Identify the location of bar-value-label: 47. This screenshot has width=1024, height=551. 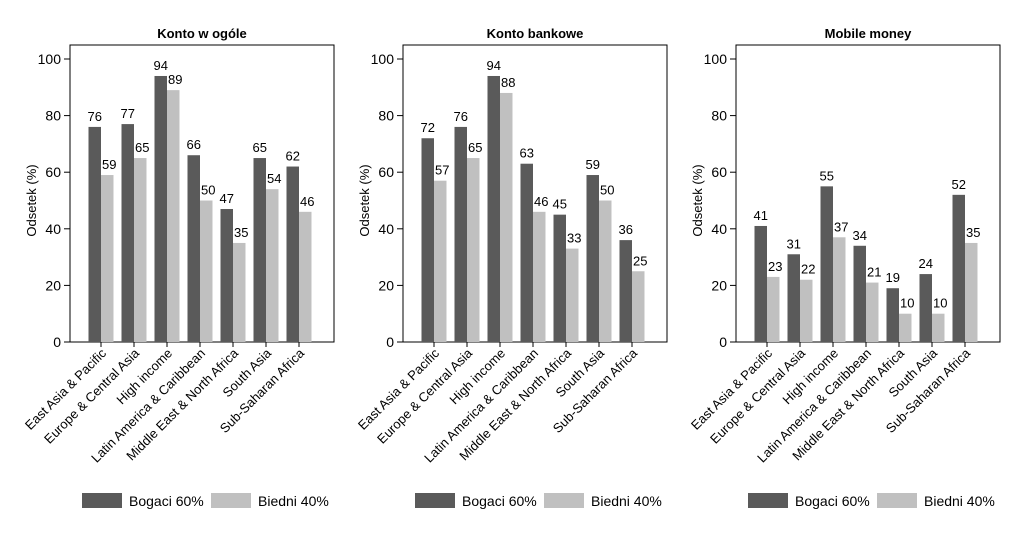
(227, 198).